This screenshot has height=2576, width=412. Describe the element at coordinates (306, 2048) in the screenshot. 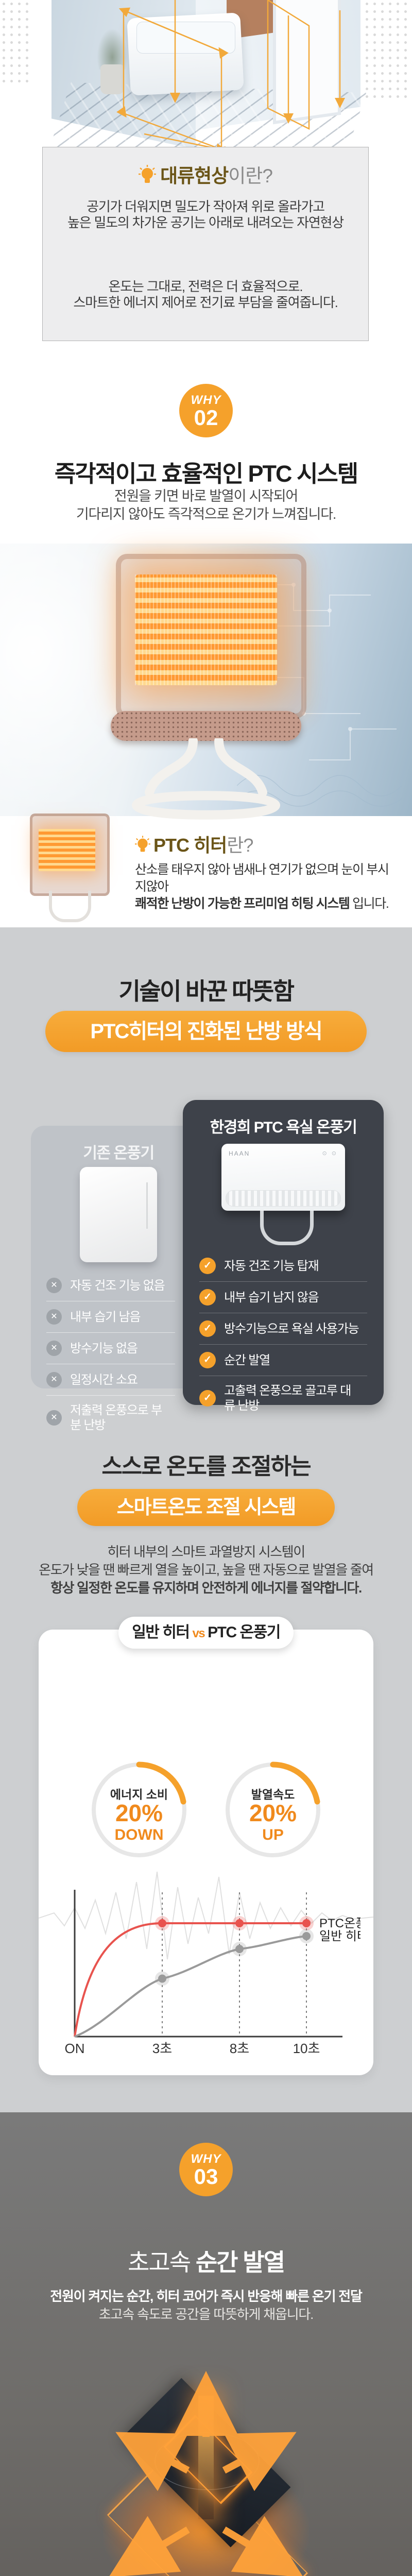

I see `chart-xtick-3: 10초` at that location.